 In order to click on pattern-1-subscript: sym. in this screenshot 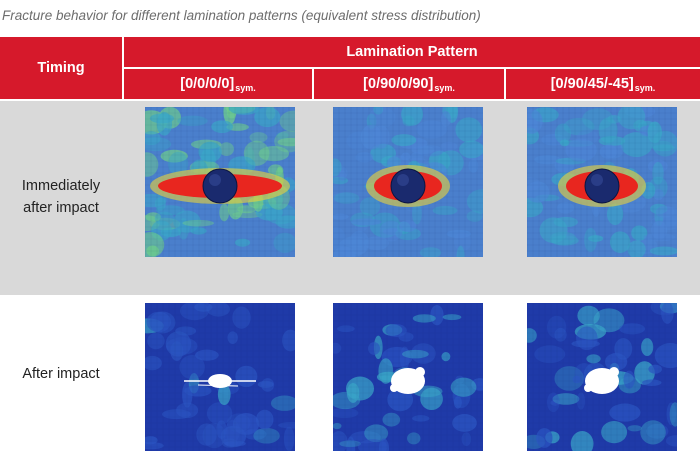, I will do `click(245, 88)`.